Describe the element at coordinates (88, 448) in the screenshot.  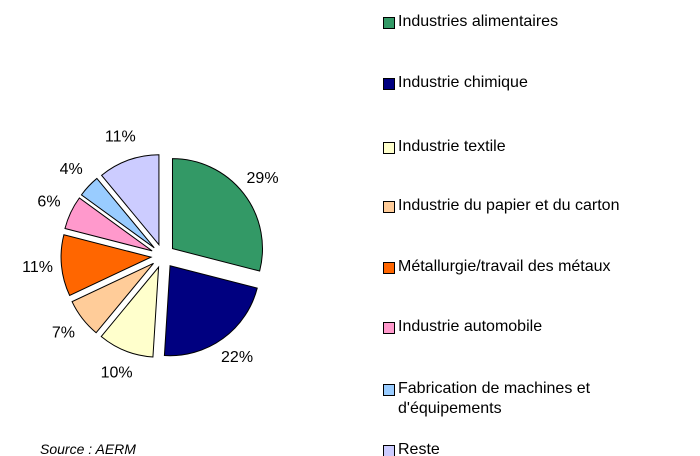
I see `source-note: Source : AERM` at that location.